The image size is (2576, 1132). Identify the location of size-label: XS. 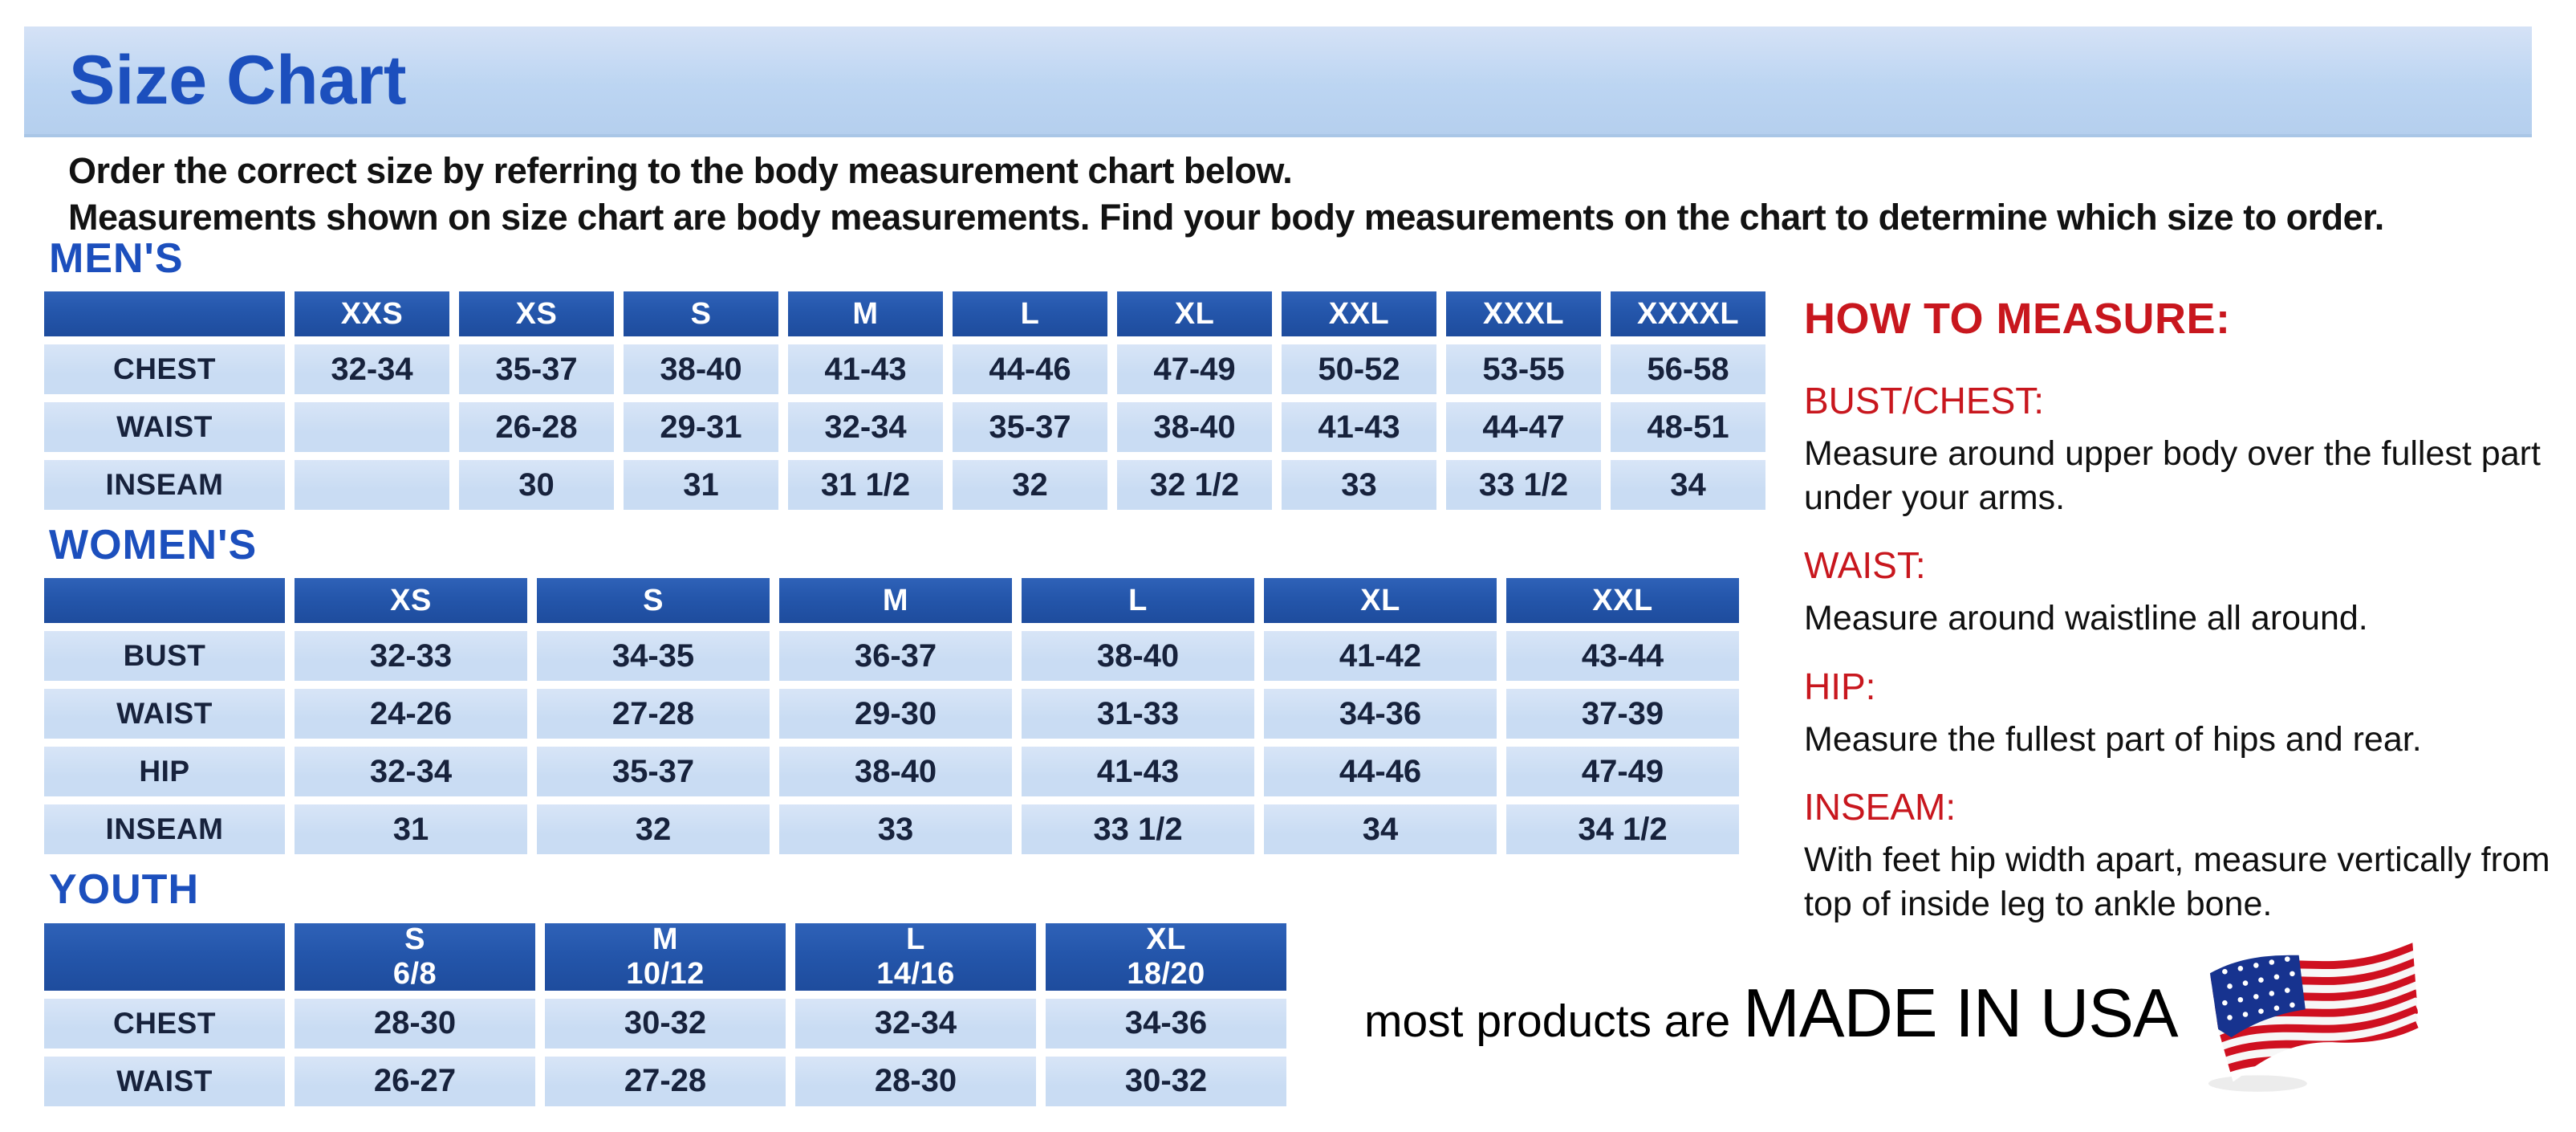
(411, 601).